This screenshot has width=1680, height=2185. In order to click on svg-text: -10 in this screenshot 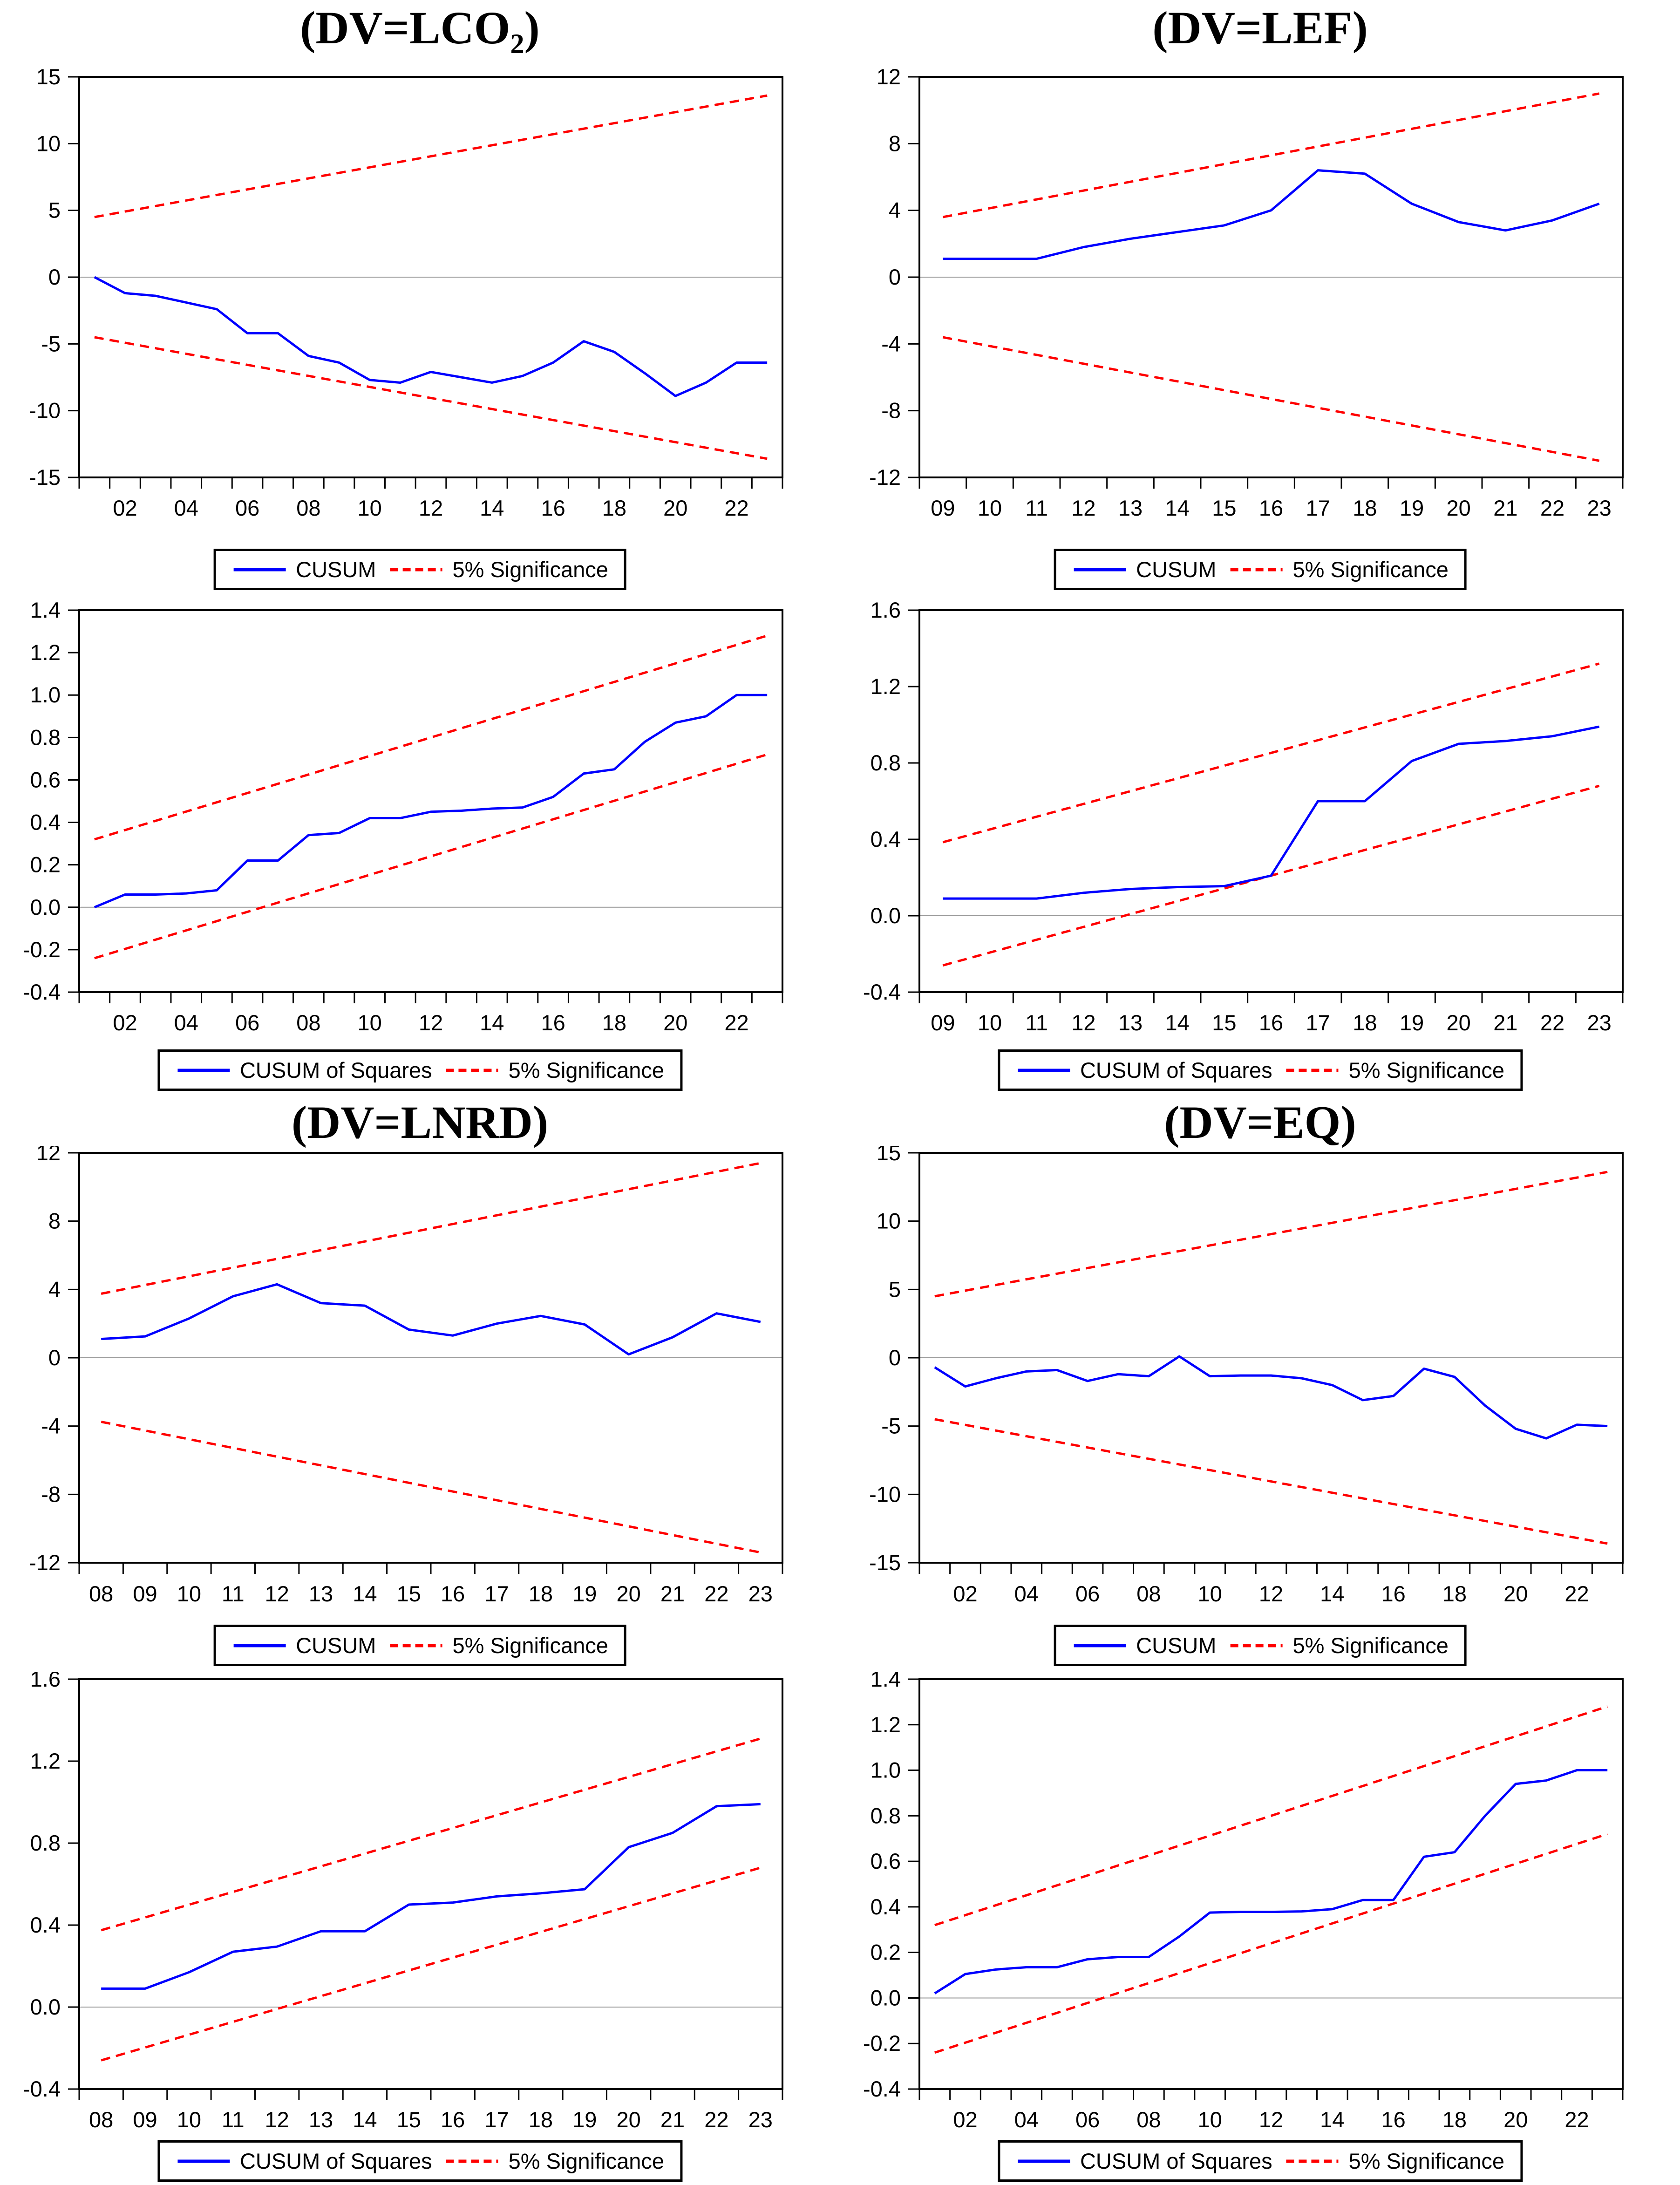, I will do `click(45, 410)`.